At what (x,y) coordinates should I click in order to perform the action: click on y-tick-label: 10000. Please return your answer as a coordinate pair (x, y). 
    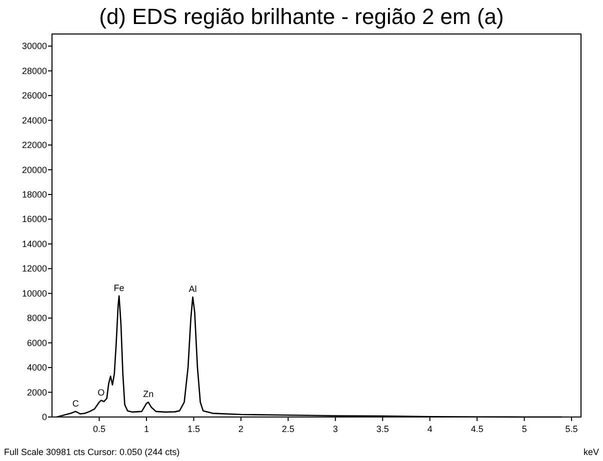
    Looking at the image, I should click on (34, 293).